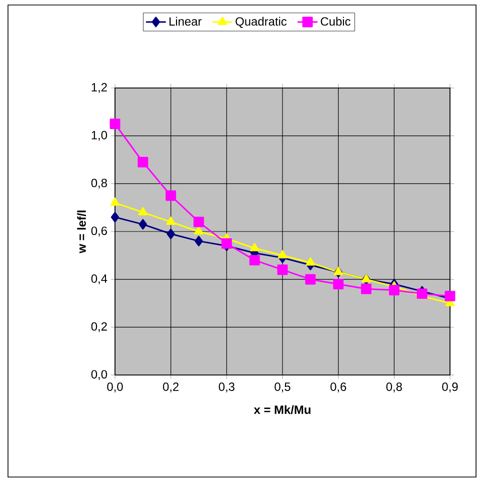 This screenshot has width=477, height=478. What do you see at coordinates (282, 409) in the screenshot?
I see `x-axis-title: x = Mk/Mu` at bounding box center [282, 409].